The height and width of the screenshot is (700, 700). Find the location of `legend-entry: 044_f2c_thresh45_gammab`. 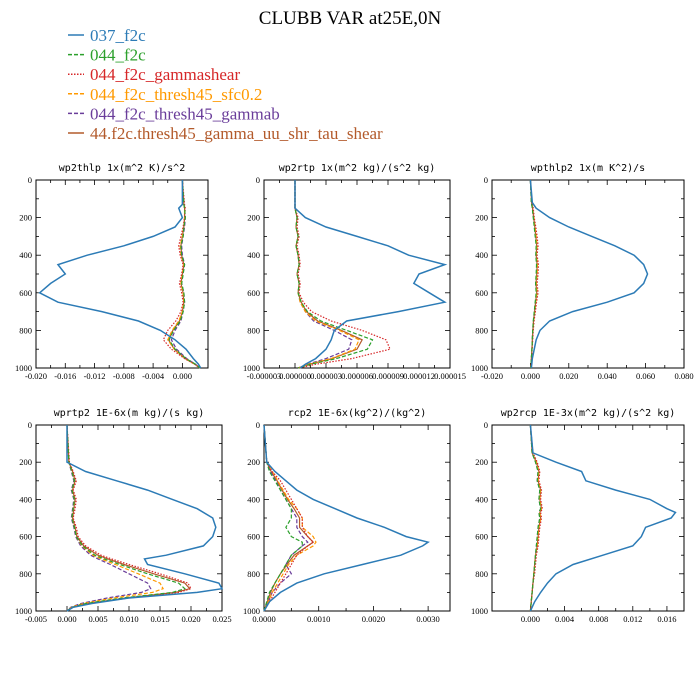

legend-entry: 044_f2c_thresh45_gammab is located at coordinates (185, 113).